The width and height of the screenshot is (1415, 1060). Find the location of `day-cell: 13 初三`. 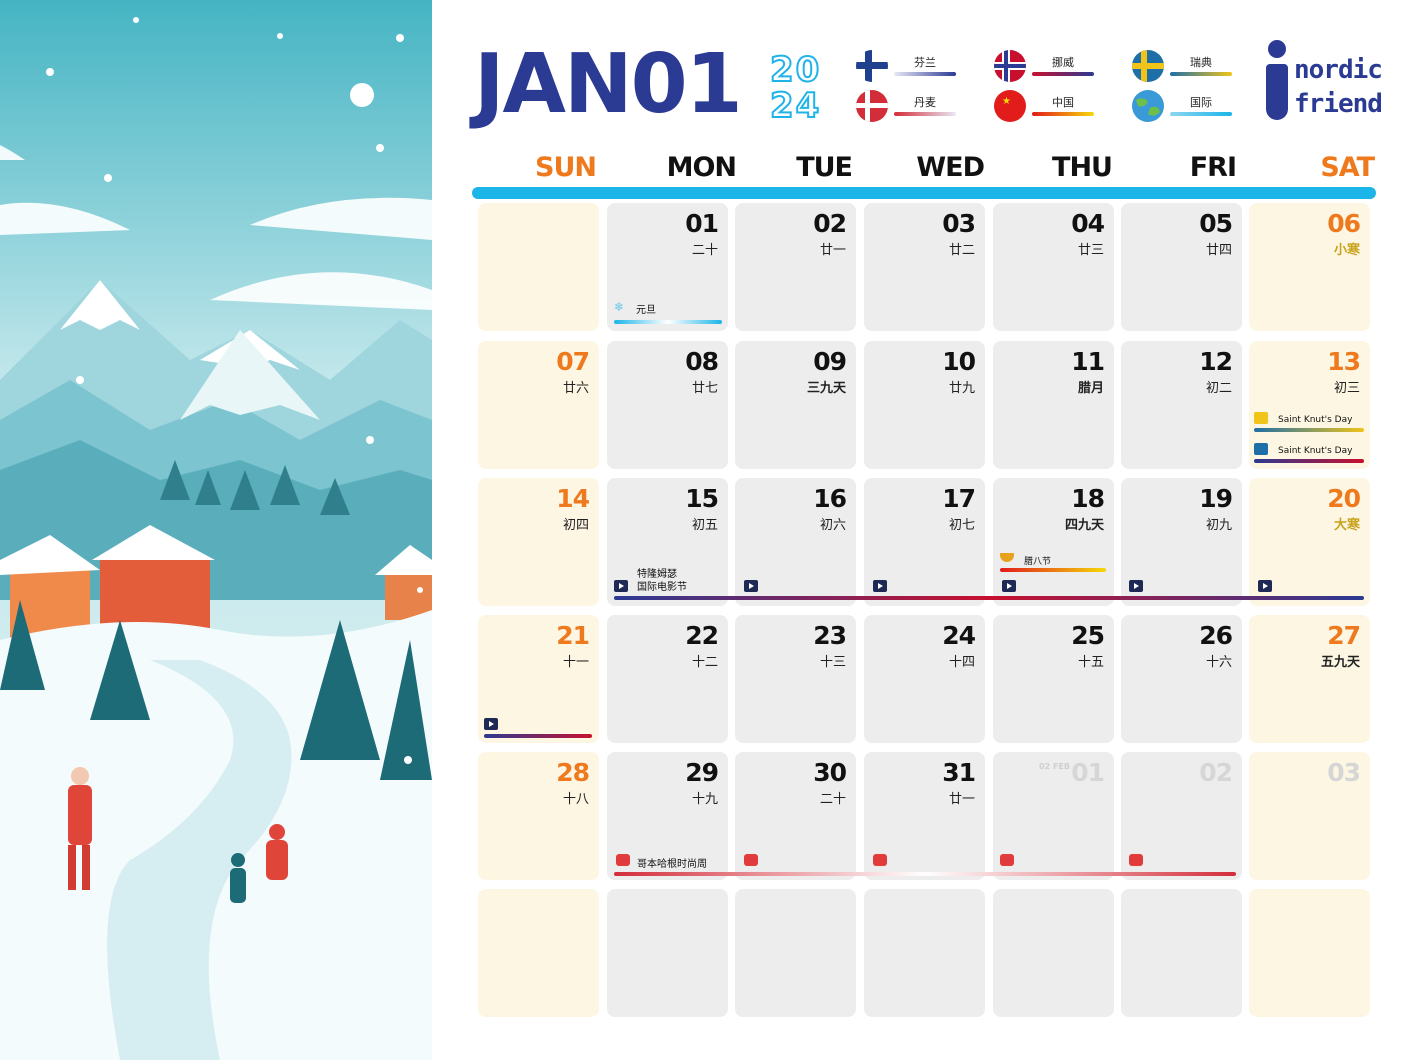

day-cell: 13 初三 is located at coordinates (1309, 405).